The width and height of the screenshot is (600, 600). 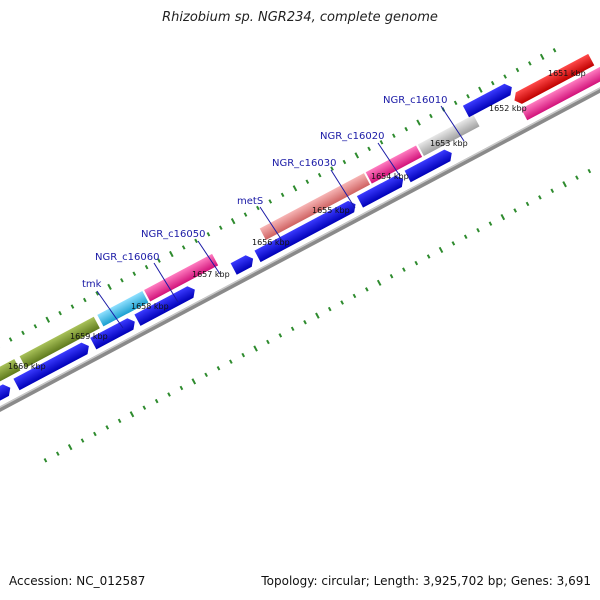 What do you see at coordinates (449, 143) in the screenshot?
I see `kbp-label-1653: 1653 kbp` at bounding box center [449, 143].